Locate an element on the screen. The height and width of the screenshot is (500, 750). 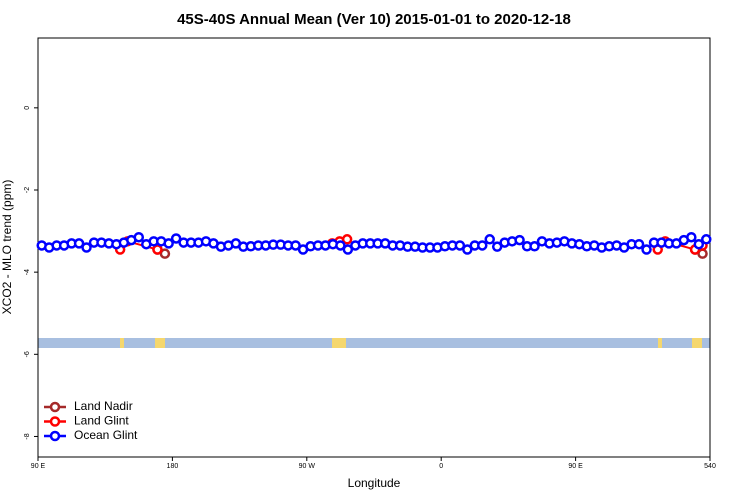
y-axis-label: XCO2 - MLO trend (ppm) is located at coordinates (7, 247).